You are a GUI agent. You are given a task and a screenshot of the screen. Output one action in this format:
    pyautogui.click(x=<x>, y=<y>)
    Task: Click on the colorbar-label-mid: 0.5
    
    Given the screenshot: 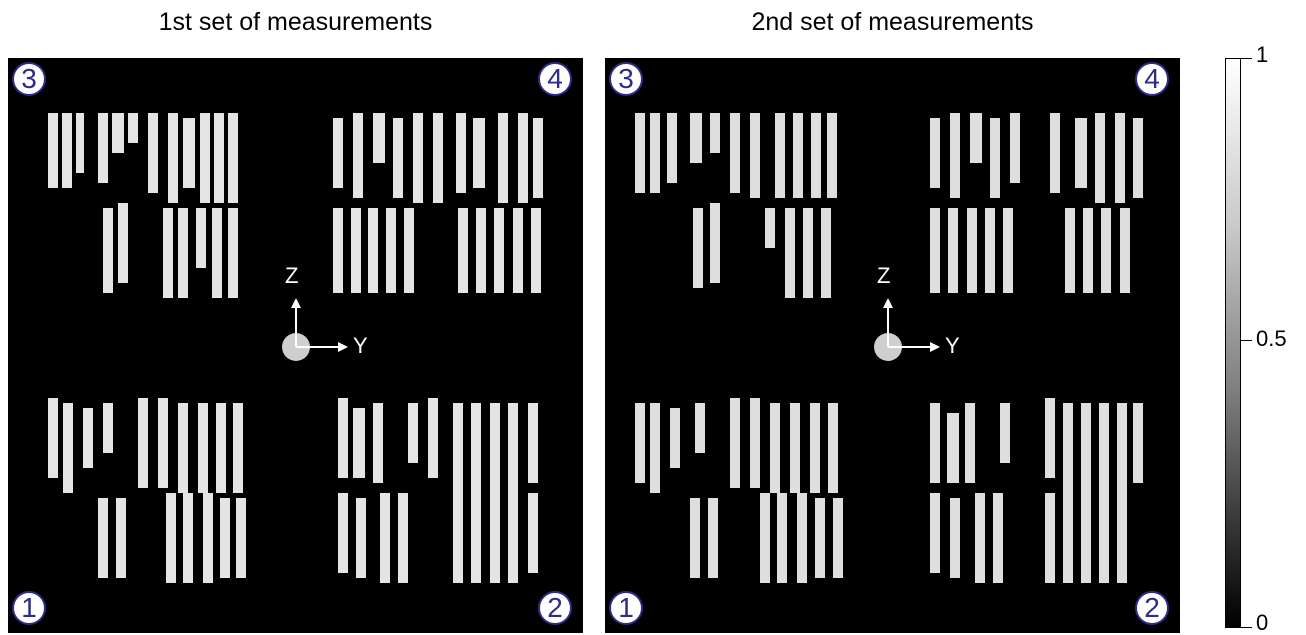 What is the action you would take?
    pyautogui.click(x=1271, y=338)
    